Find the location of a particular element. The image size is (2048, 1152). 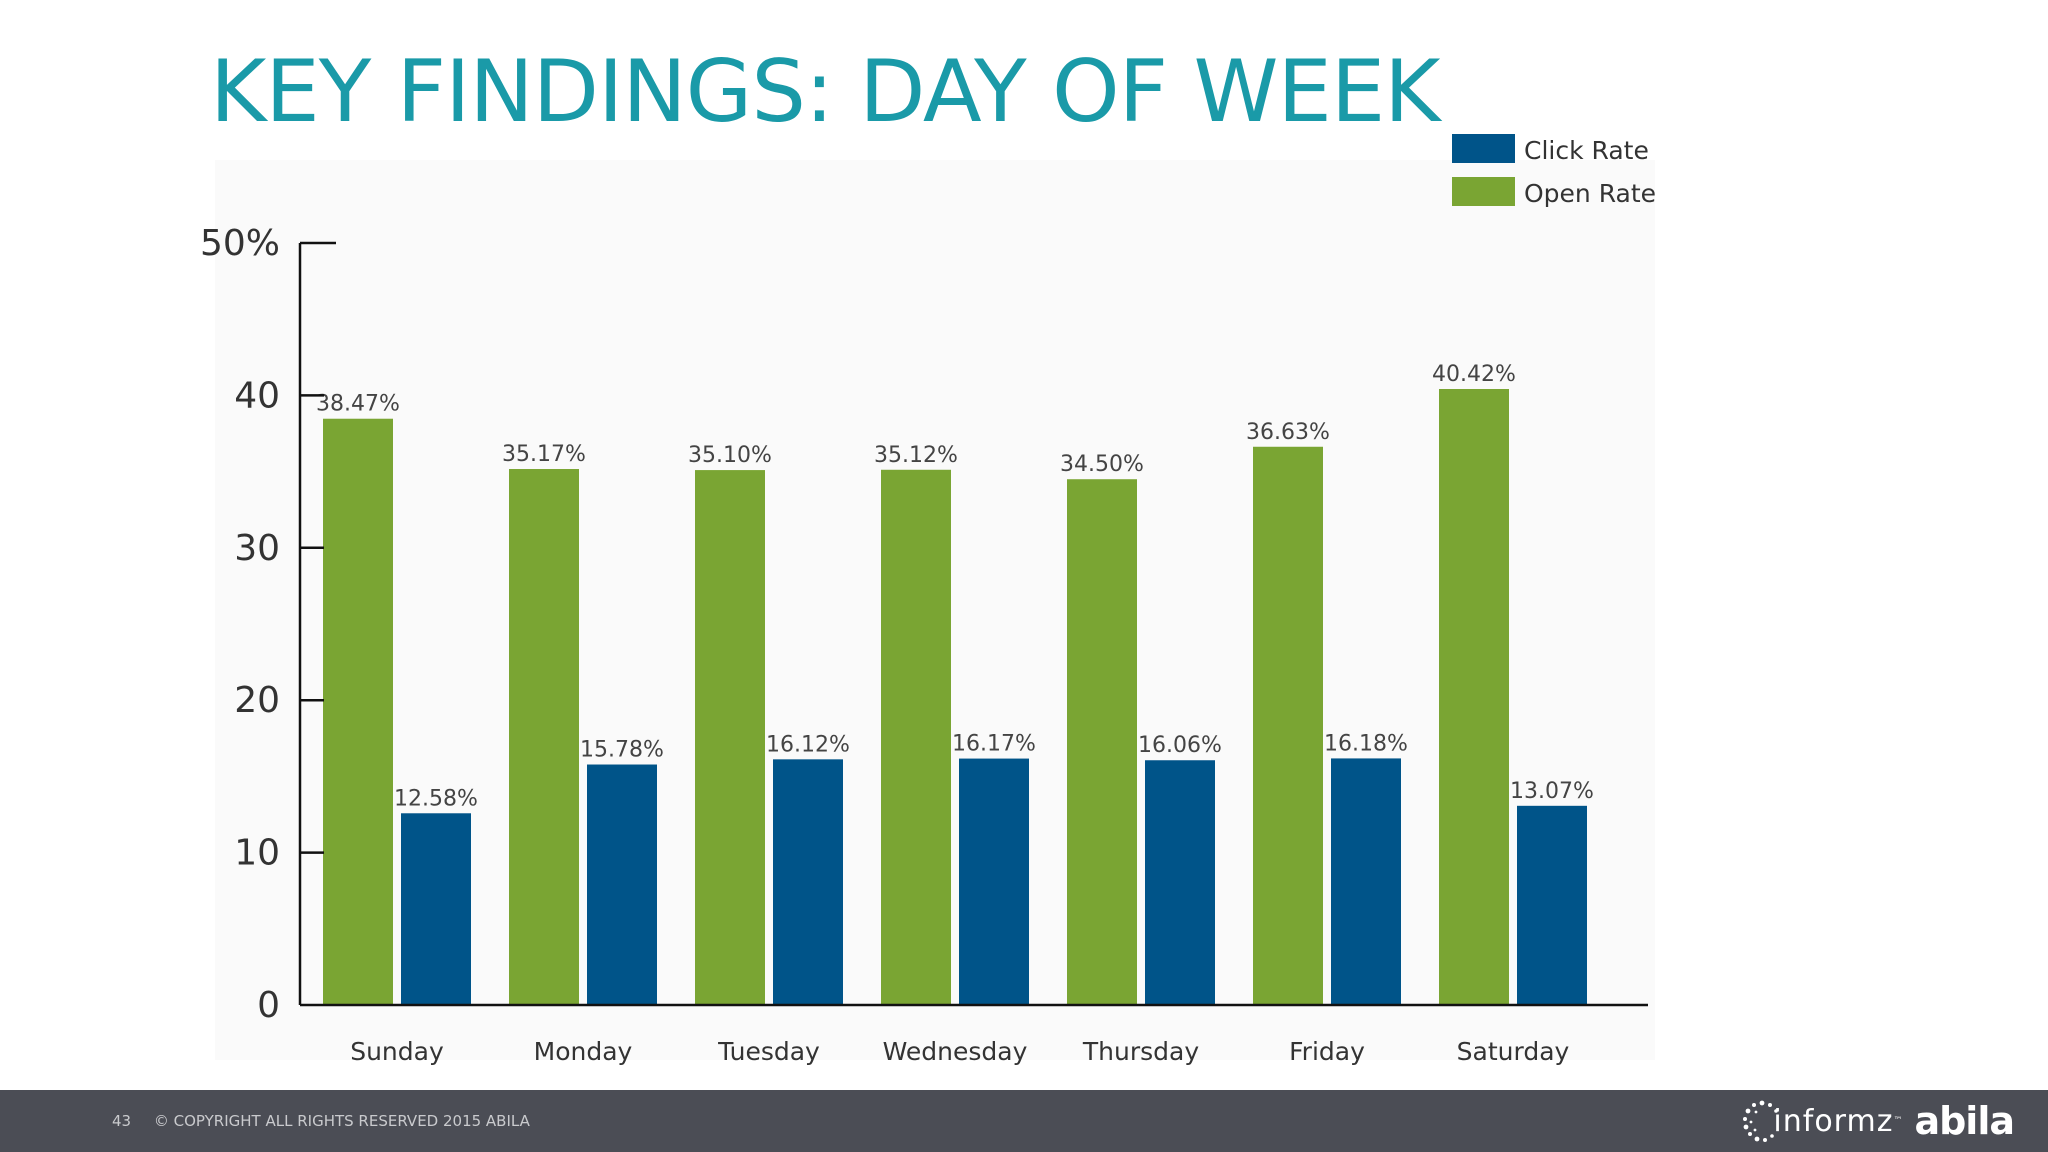

brand-logos: informz ™ abila is located at coordinates (1877, 1121).